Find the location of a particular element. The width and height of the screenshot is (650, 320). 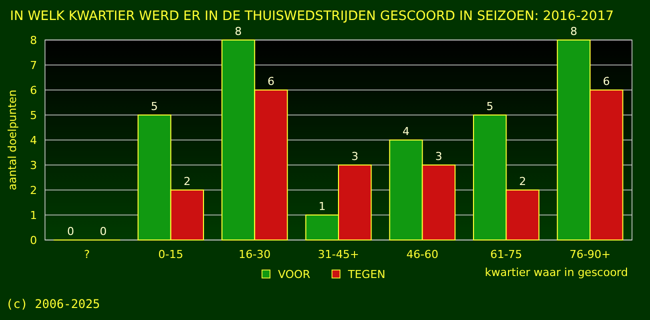

x-axis-title: kwartier waar in gescoord is located at coordinates (556, 272).